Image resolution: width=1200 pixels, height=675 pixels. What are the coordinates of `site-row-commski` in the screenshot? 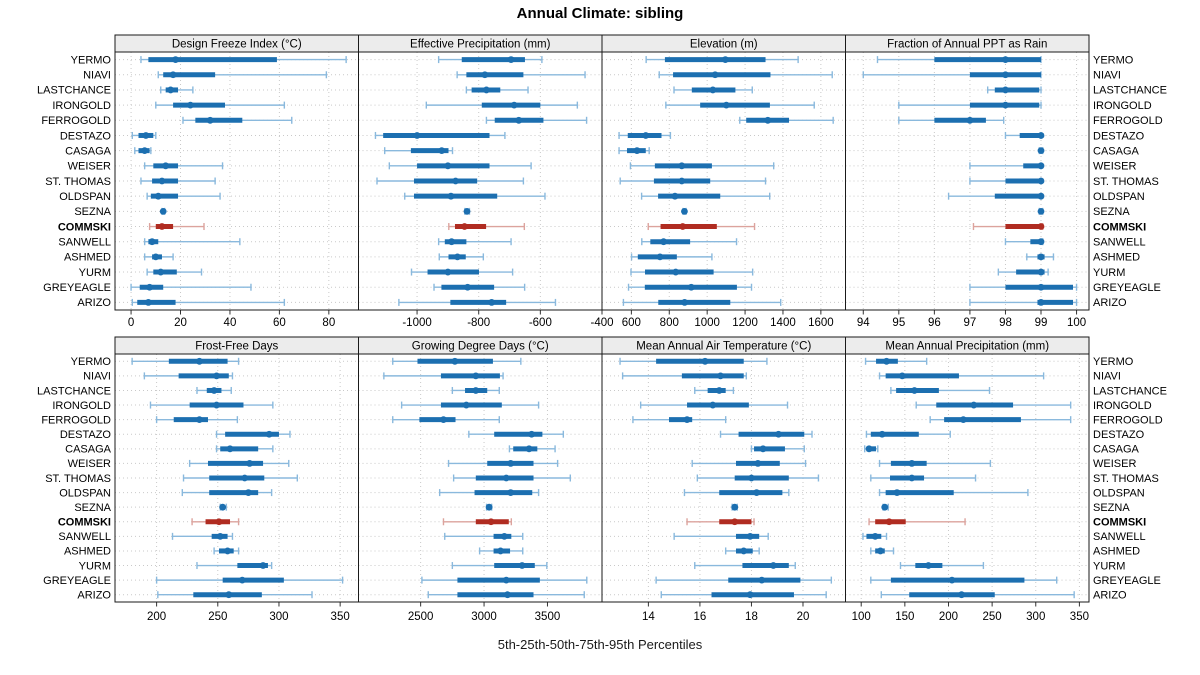 It's located at (176, 227).